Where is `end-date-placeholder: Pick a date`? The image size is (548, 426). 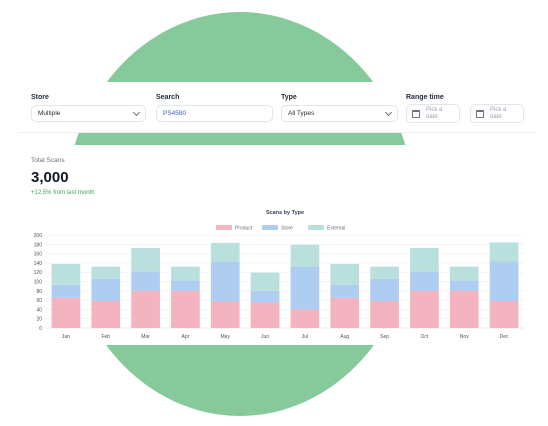 end-date-placeholder: Pick a date is located at coordinates (498, 113).